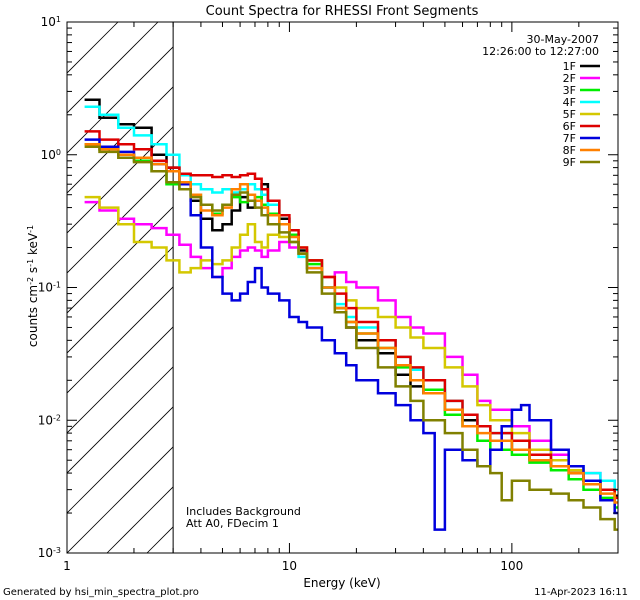 This screenshot has width=640, height=600. What do you see at coordinates (569, 78) in the screenshot?
I see `legend-label-2f: 2F` at bounding box center [569, 78].